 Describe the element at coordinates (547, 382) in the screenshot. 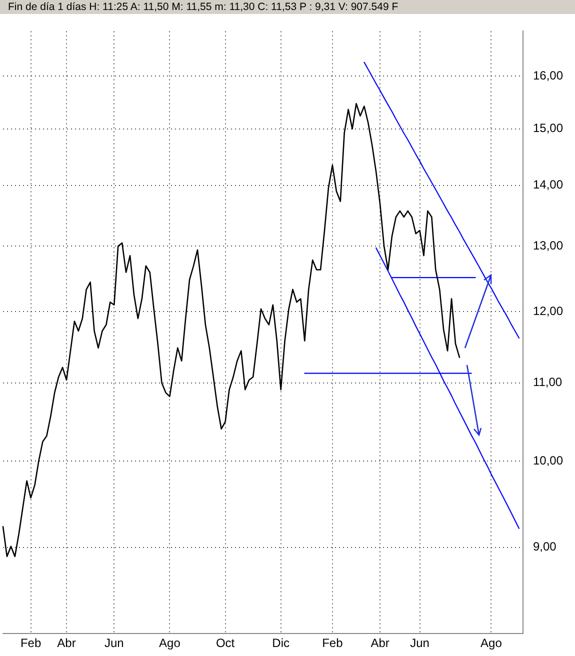

I see `y-tick-label: 11,00` at that location.